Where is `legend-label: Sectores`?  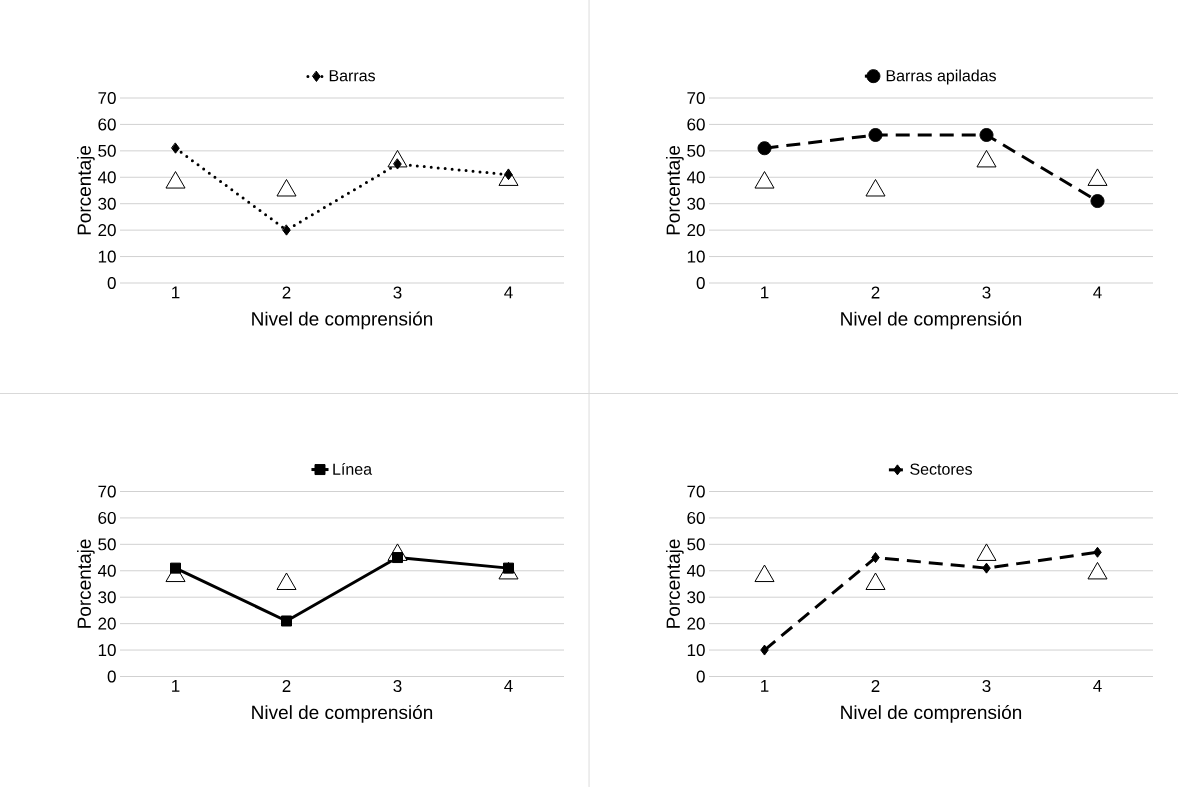 legend-label: Sectores is located at coordinates (941, 469).